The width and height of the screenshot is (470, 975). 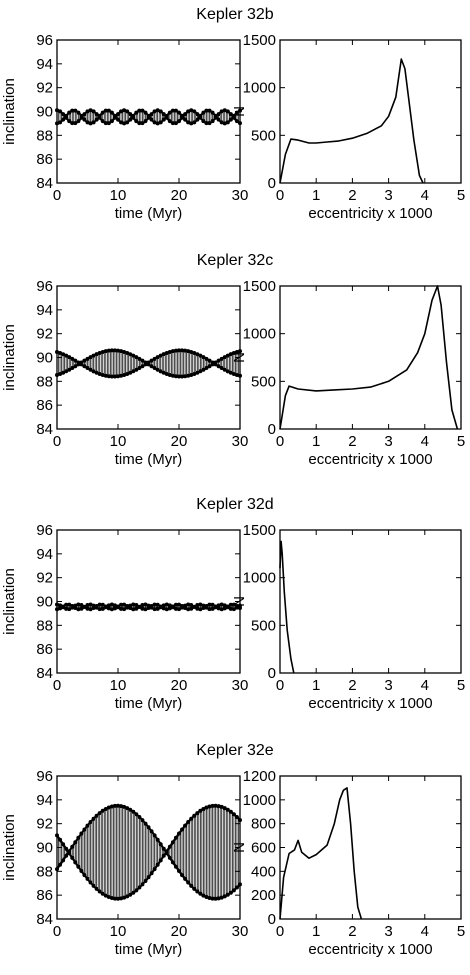 What do you see at coordinates (148, 117) in the screenshot?
I see `inclination-points` at bounding box center [148, 117].